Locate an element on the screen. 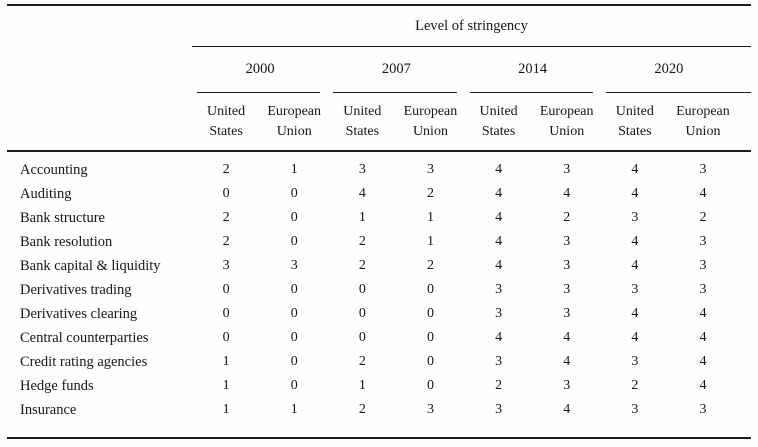 Image resolution: width=758 pixels, height=447 pixels. row-label: Central counterparties is located at coordinates (84, 337).